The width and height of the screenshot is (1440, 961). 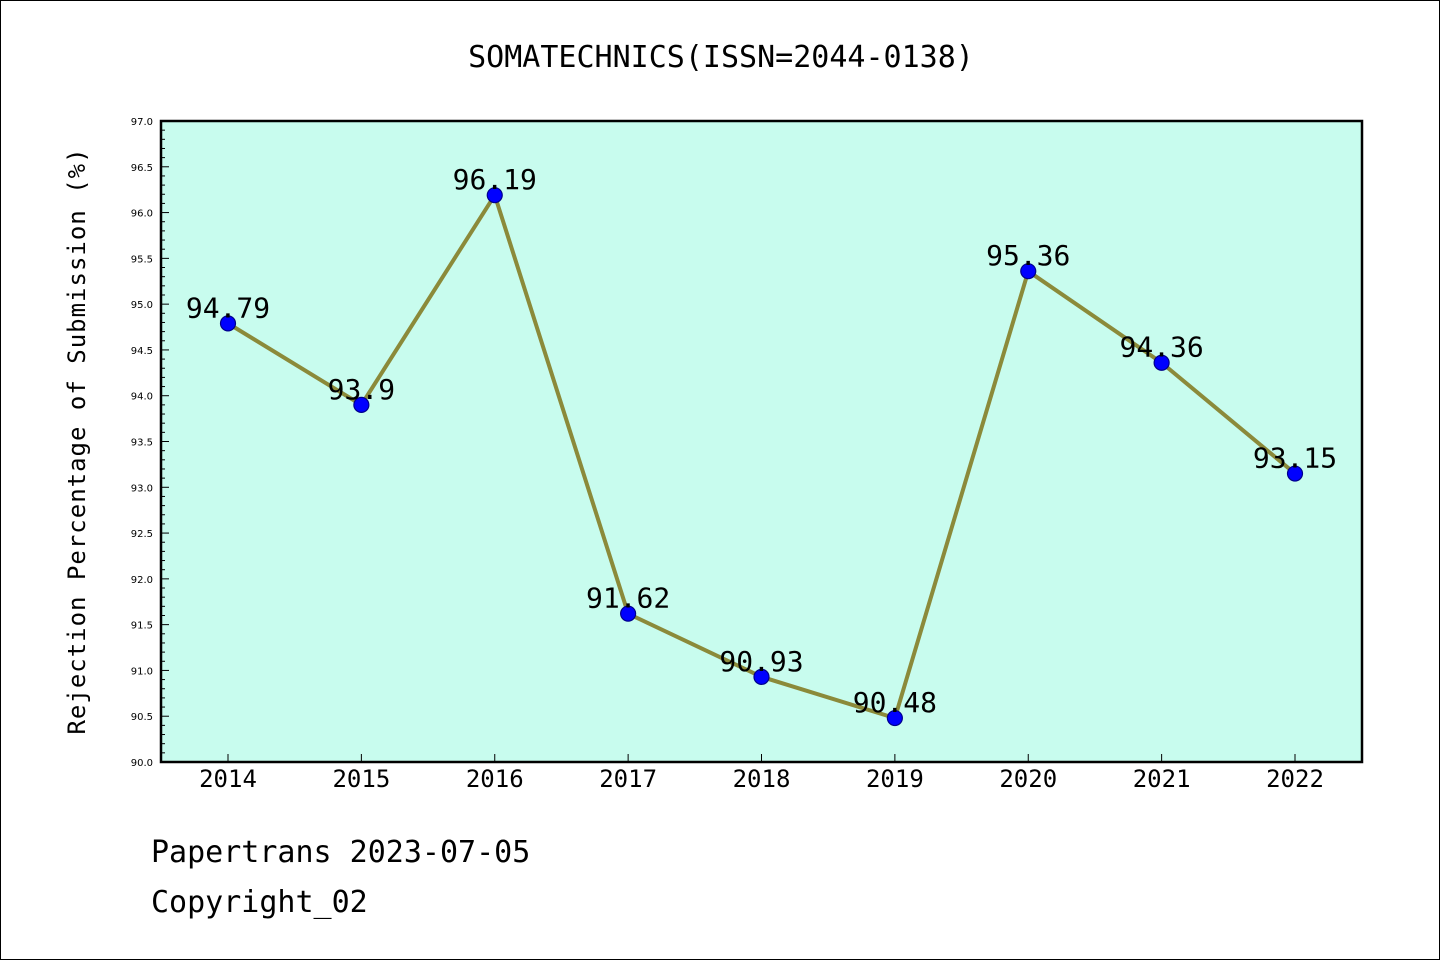 What do you see at coordinates (1161, 347) in the screenshot?
I see `data-point-label: 94.36` at bounding box center [1161, 347].